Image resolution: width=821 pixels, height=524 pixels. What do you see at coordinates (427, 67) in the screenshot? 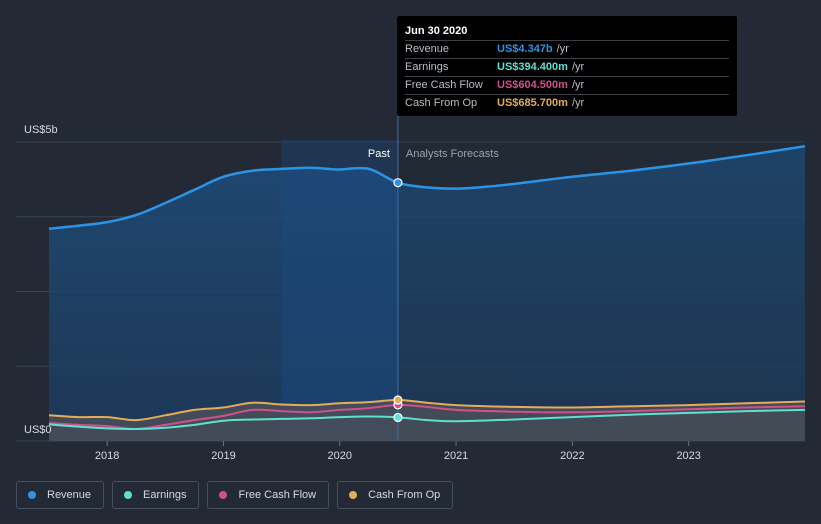
I see `tooltip-label: Earnings` at bounding box center [427, 67].